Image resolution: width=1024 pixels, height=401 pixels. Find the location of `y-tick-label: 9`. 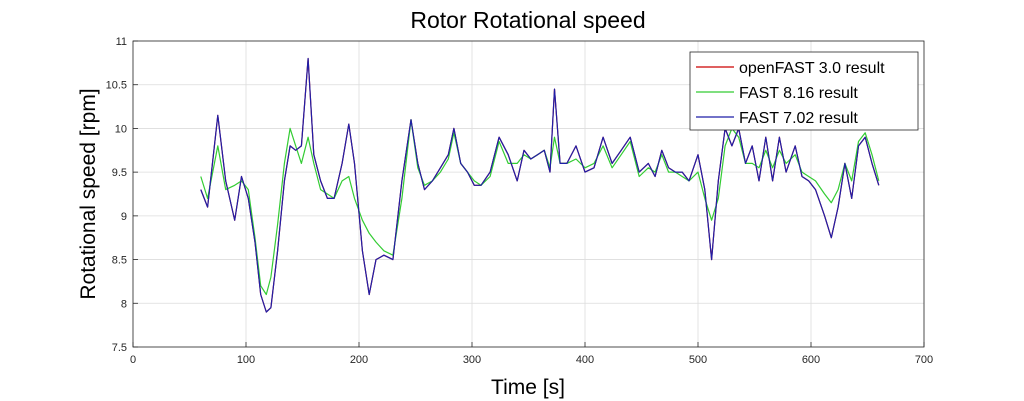

y-tick-label: 9 is located at coordinates (124, 217).